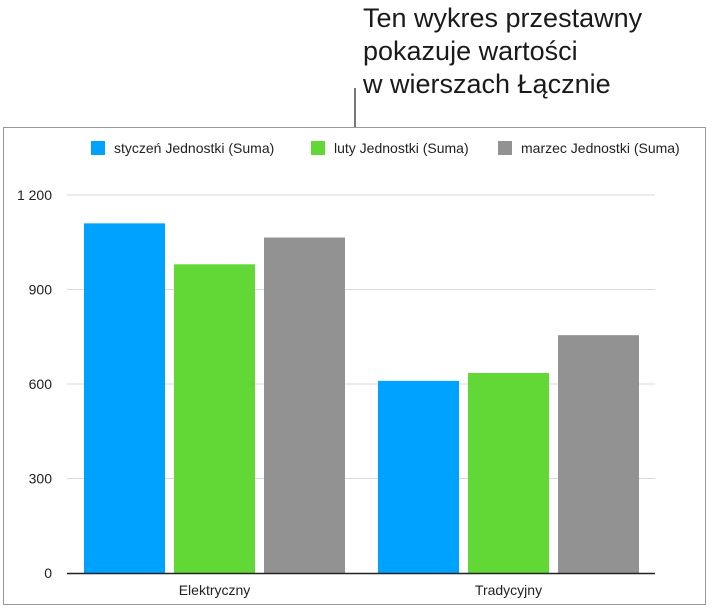 Image resolution: width=713 pixels, height=609 pixels. What do you see at coordinates (470, 51) in the screenshot?
I see `callout-line: pokazuje wartości` at bounding box center [470, 51].